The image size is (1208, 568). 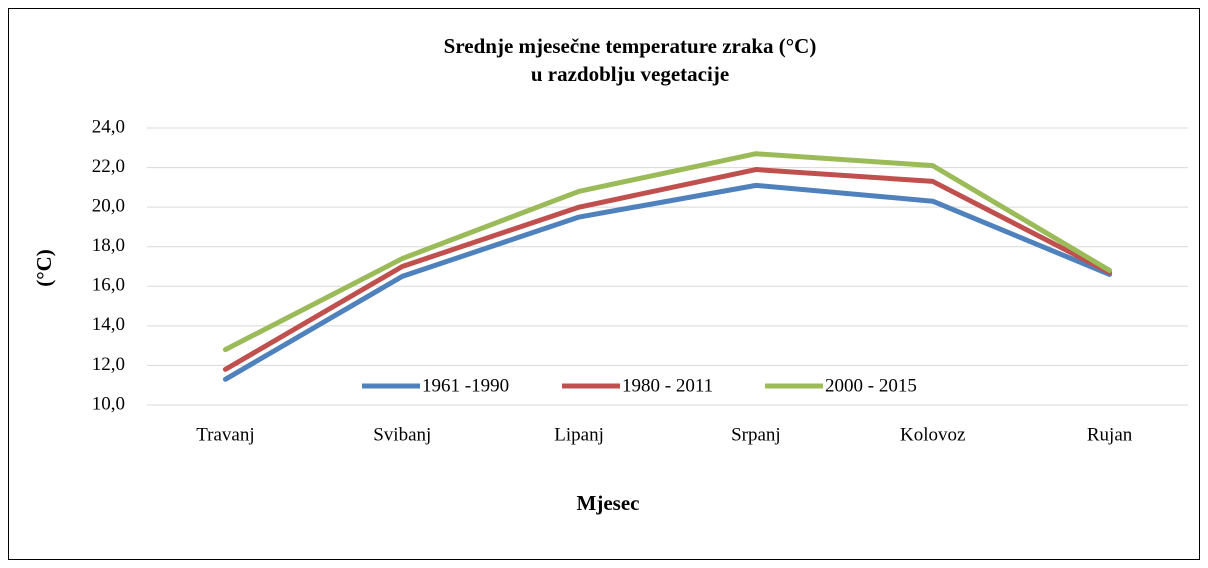 I want to click on chart-subtitle: u razdoblju vegetacije, so click(x=630, y=74).